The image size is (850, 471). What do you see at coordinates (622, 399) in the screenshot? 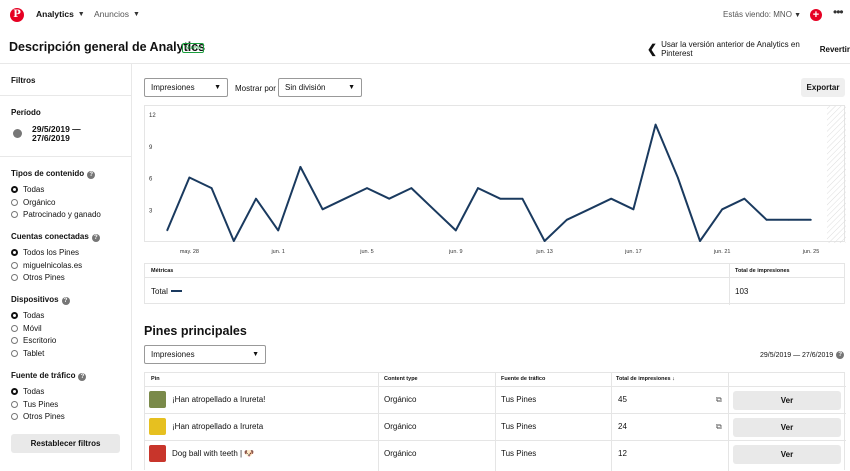
I see `total-cell: 45` at bounding box center [622, 399].